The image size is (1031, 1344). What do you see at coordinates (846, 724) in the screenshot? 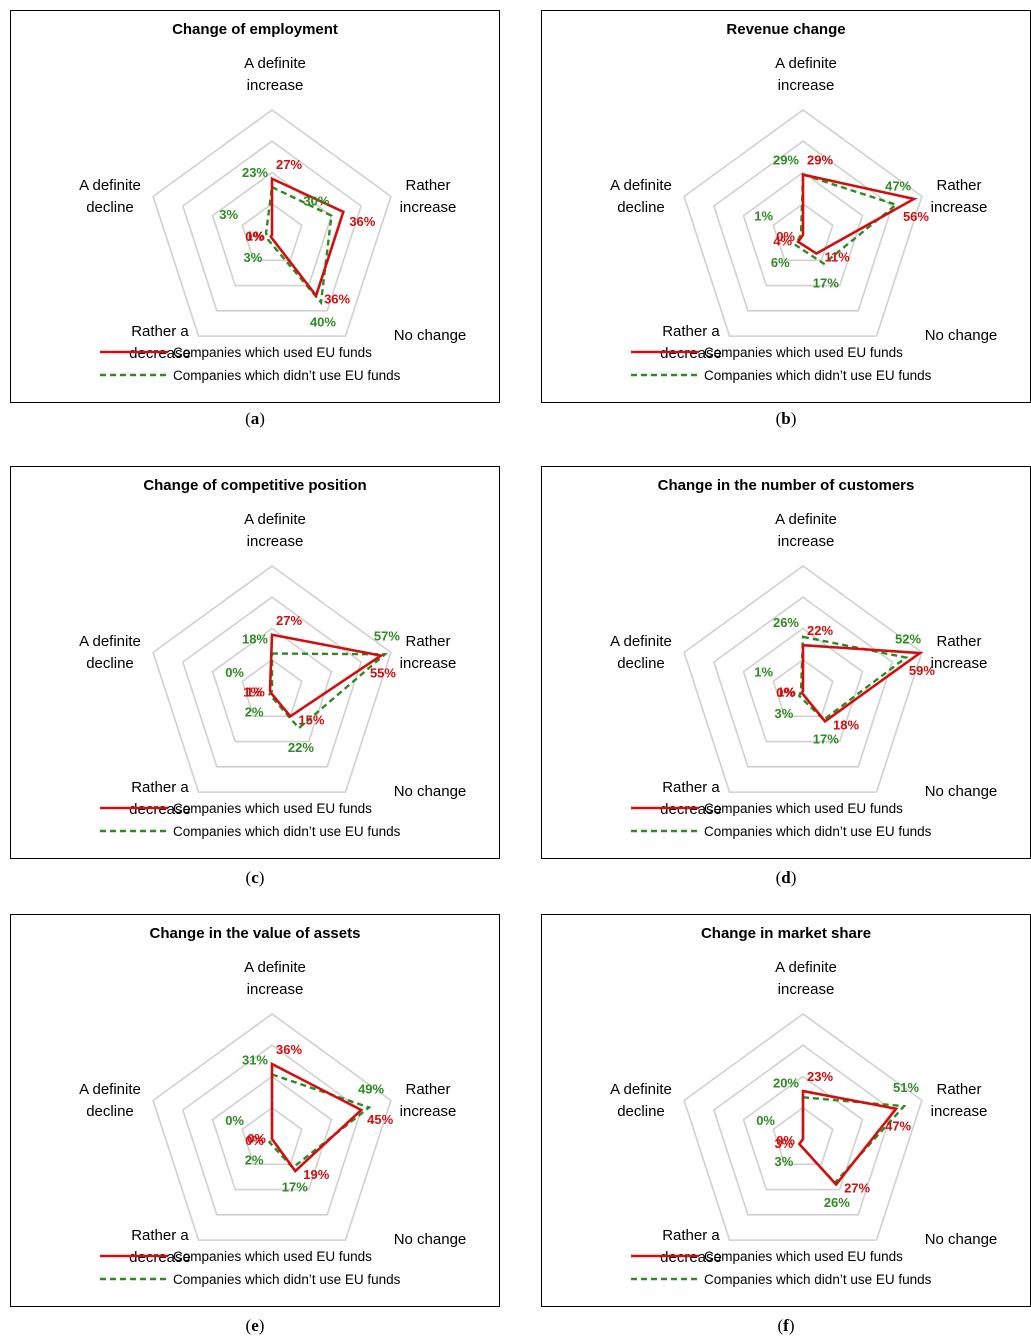
I see `data-label-used-no-change: 18%` at bounding box center [846, 724].